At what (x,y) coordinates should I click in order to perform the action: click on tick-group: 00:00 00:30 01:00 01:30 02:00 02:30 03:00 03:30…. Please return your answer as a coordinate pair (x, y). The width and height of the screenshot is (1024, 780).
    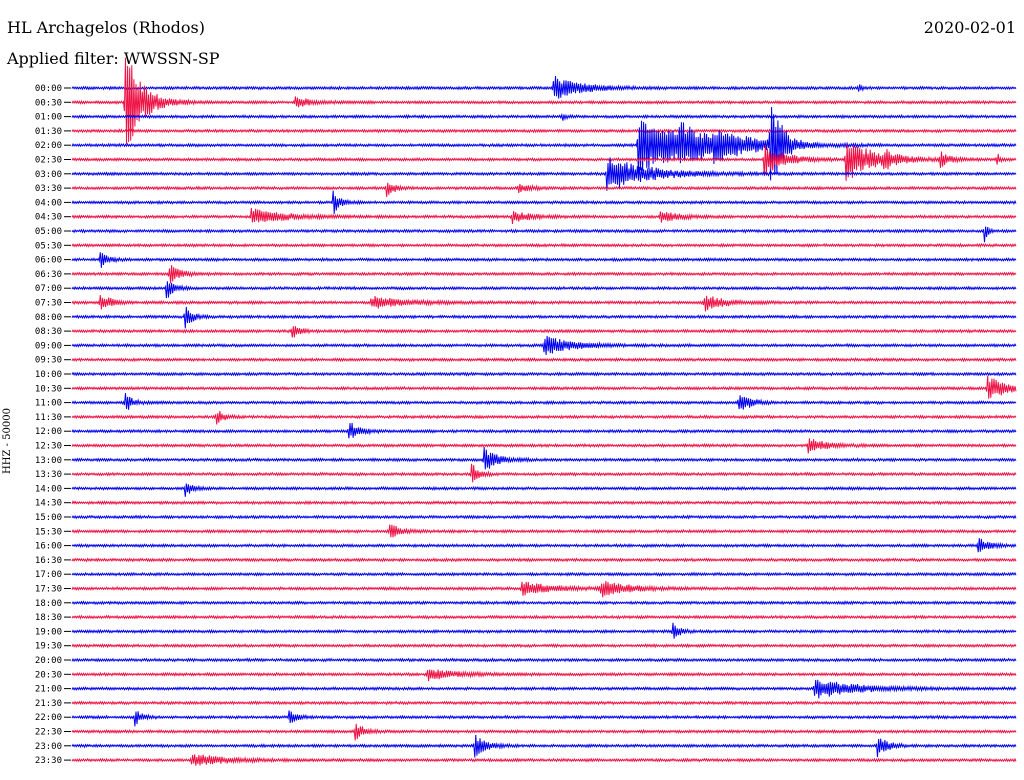
    Looking at the image, I should click on (53, 425).